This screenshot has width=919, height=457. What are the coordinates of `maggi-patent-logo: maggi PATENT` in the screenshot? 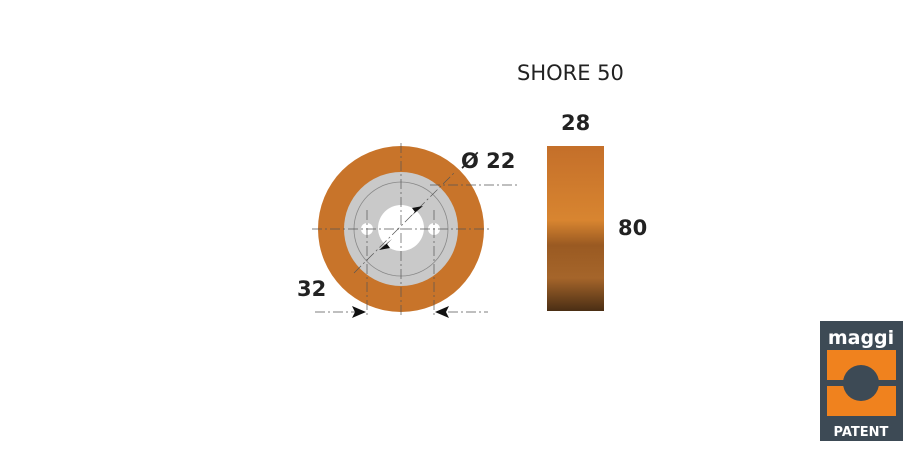 It's located at (861, 381).